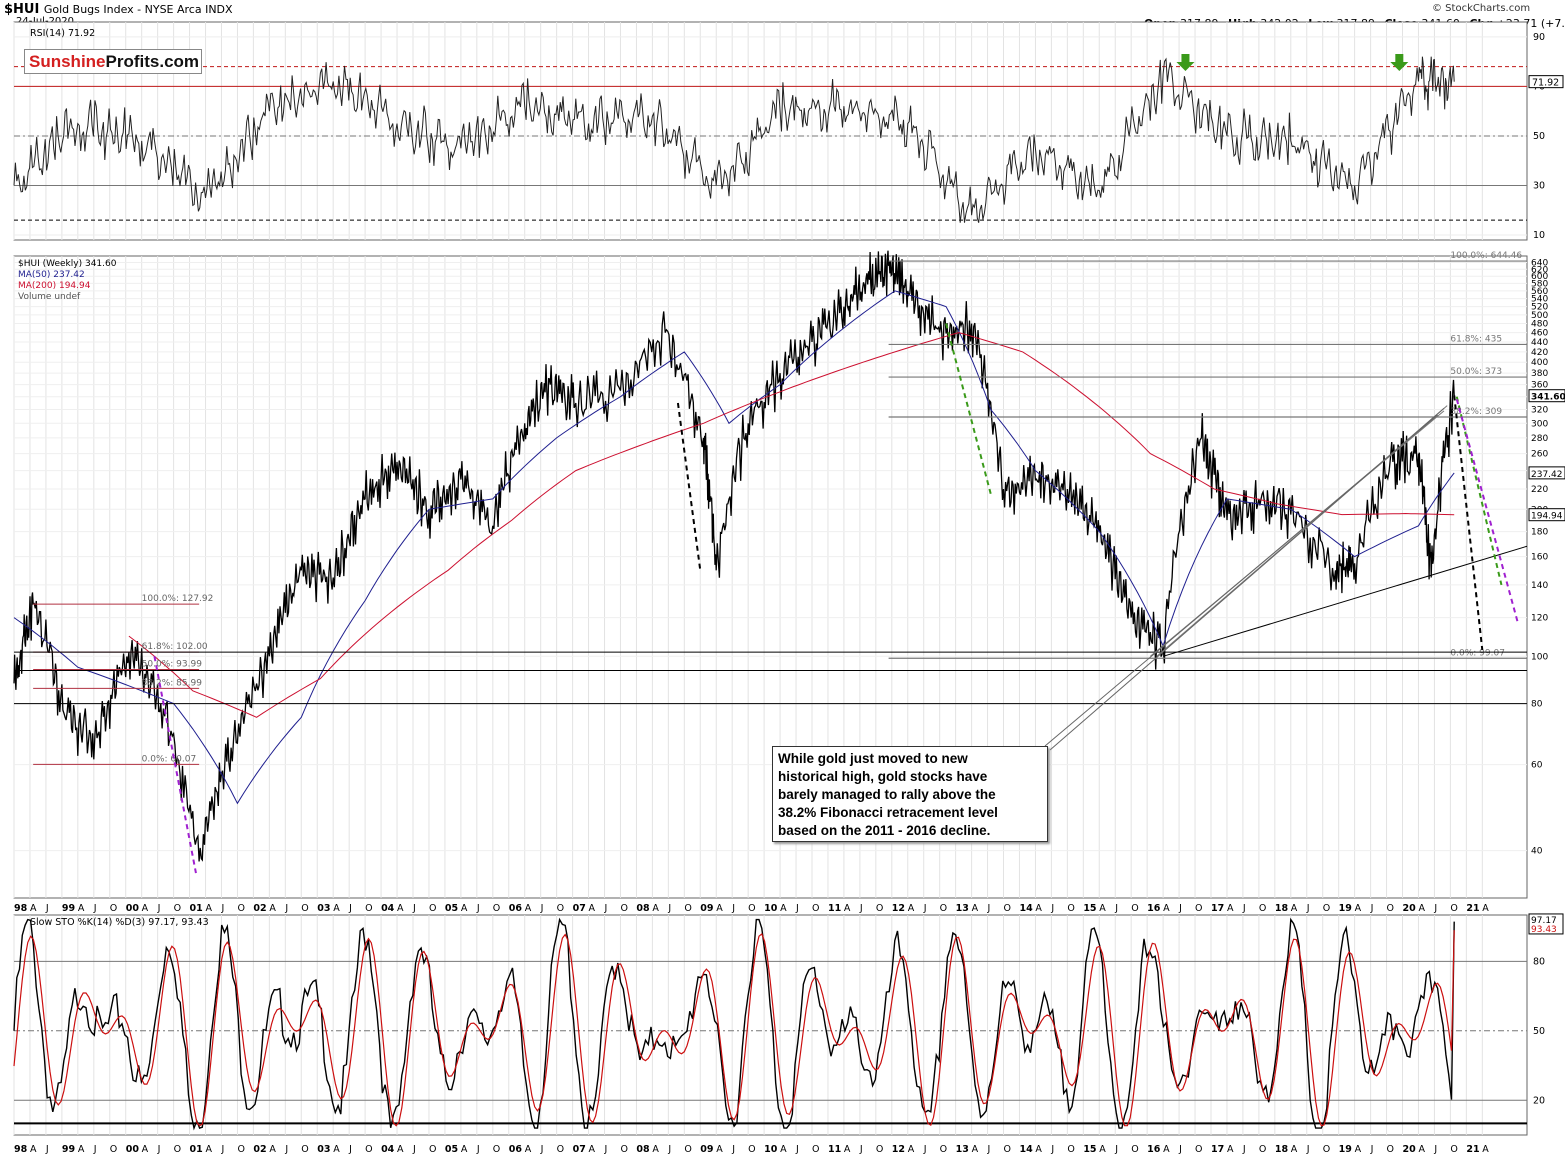 The height and width of the screenshot is (1157, 1565). I want to click on legend-entry: MA(200) 194.94, so click(54, 286).